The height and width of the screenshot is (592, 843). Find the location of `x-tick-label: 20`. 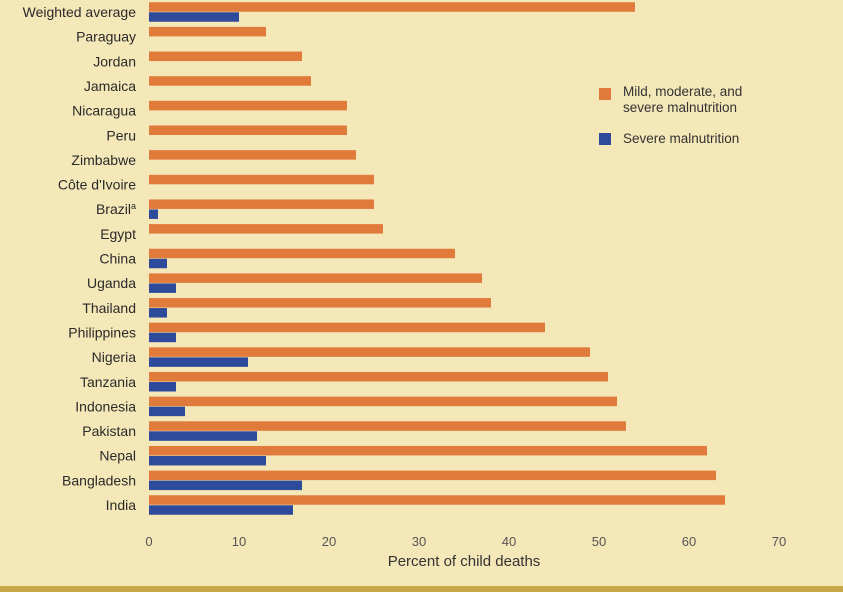

x-tick-label: 20 is located at coordinates (329, 541).